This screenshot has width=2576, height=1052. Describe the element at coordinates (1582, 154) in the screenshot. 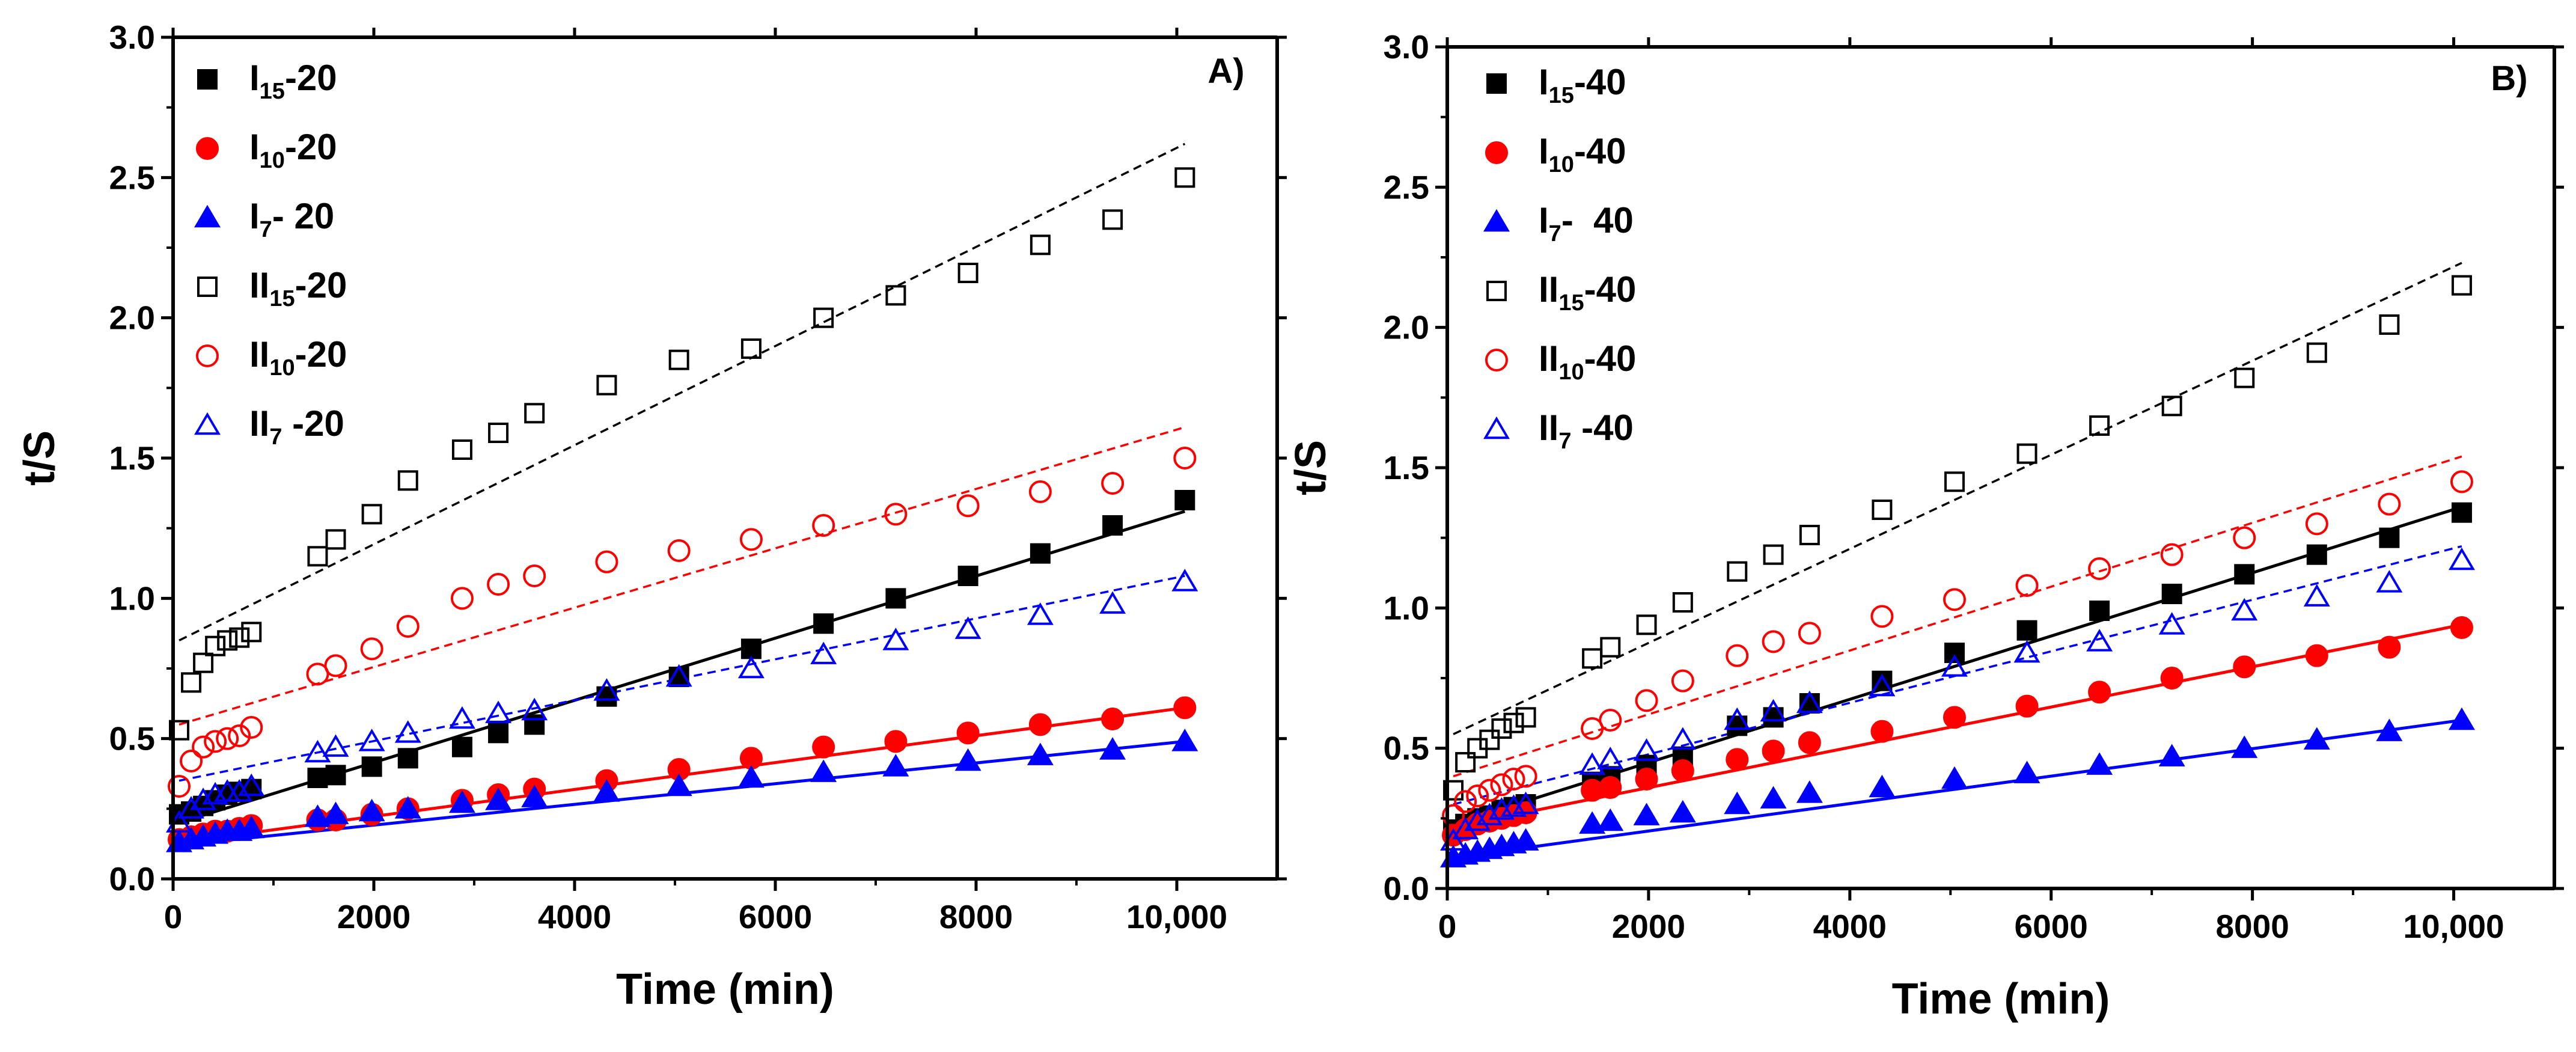

I see `legend-label: I10-40` at that location.